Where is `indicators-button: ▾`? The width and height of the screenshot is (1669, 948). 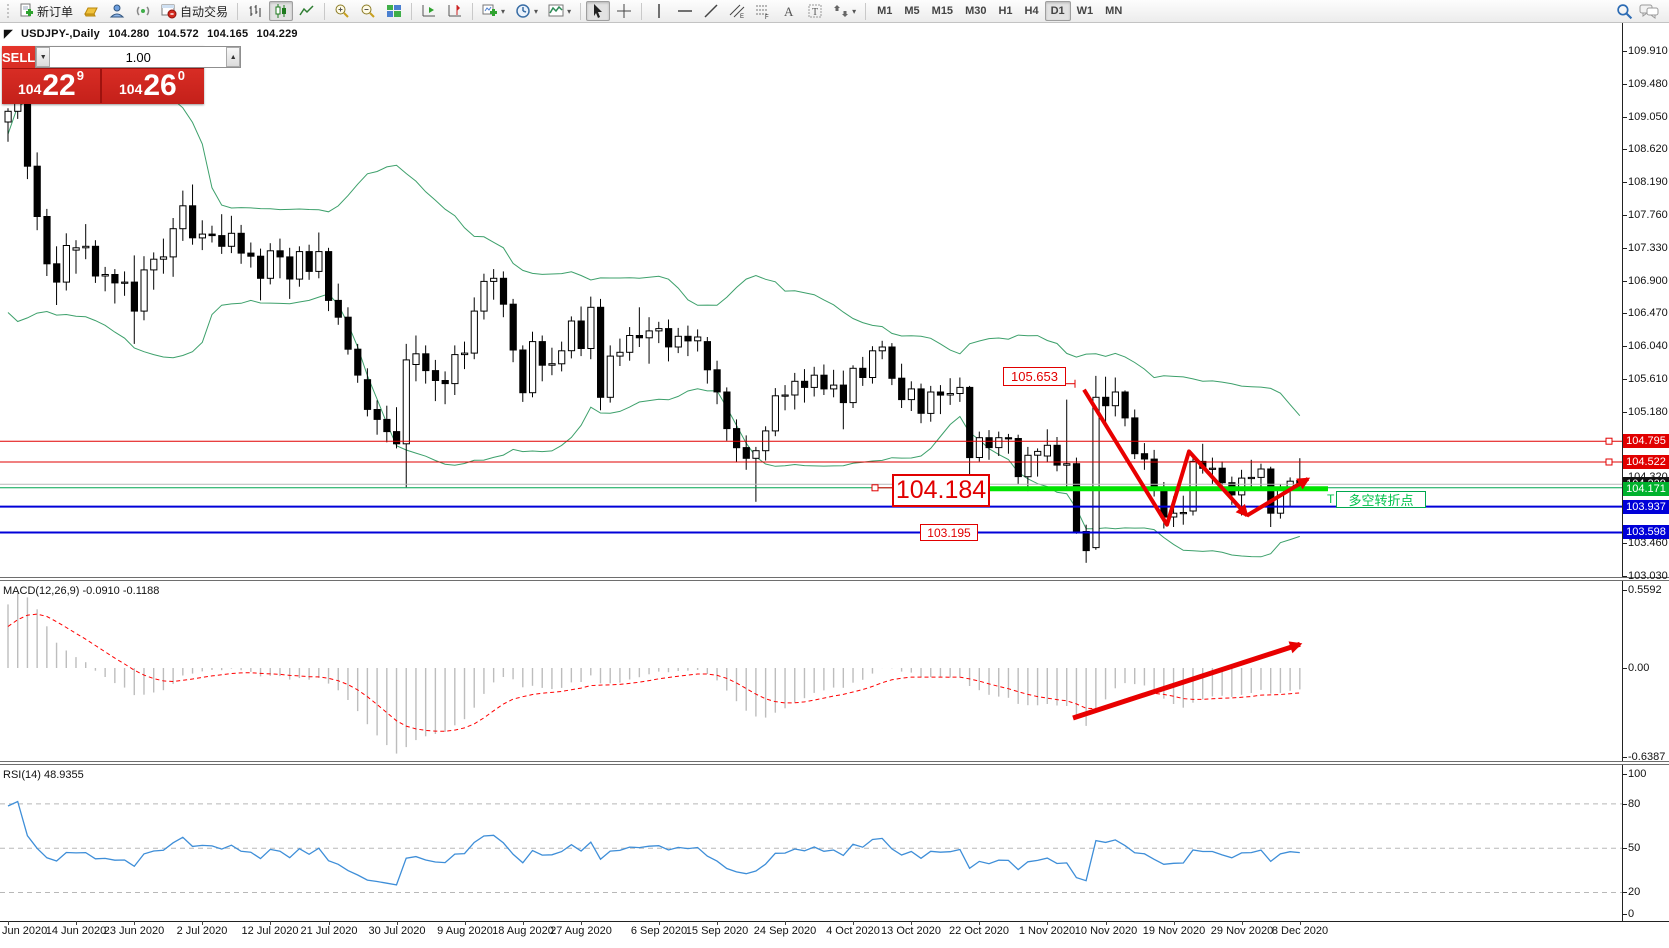
indicators-button: ▾ is located at coordinates (559, 11).